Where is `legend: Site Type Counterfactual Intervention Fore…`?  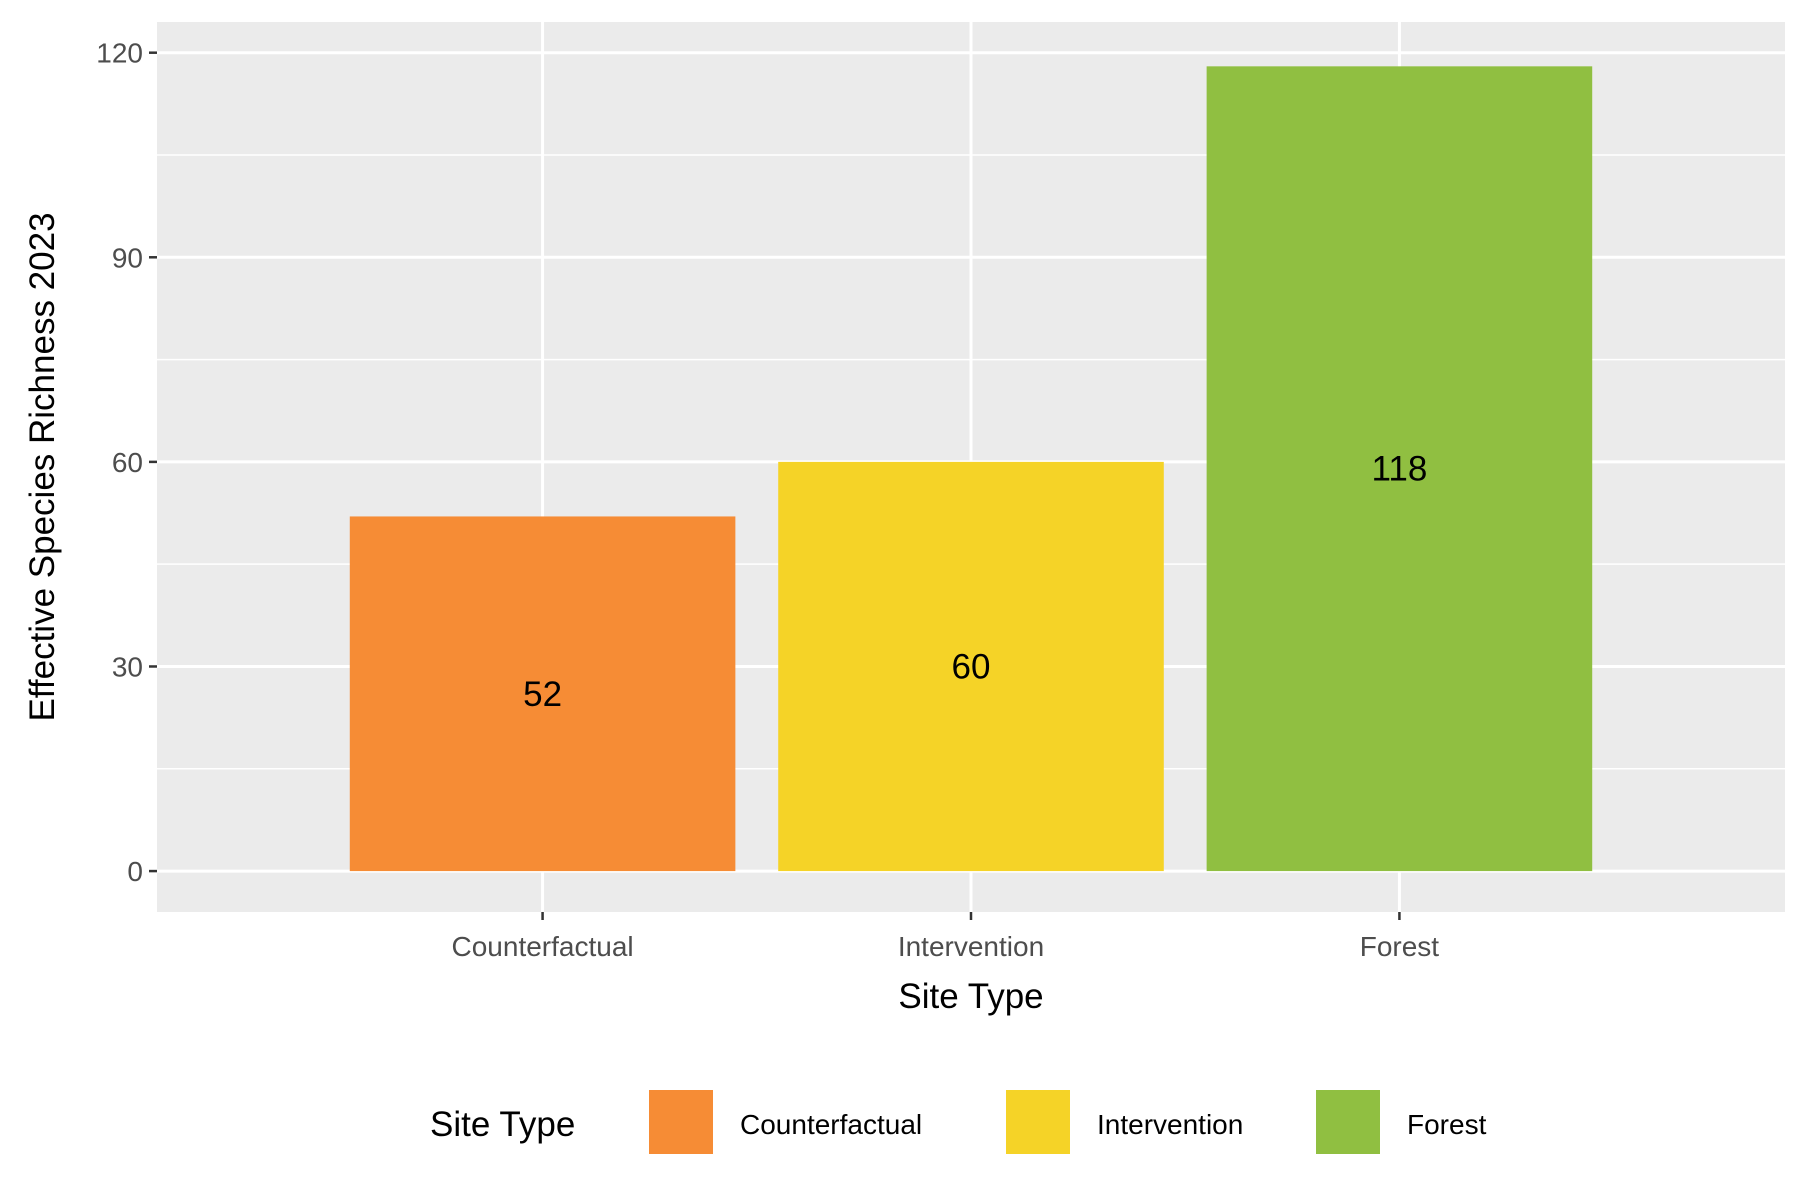
legend: Site Type Counterfactual Intervention Fore… is located at coordinates (958, 1122).